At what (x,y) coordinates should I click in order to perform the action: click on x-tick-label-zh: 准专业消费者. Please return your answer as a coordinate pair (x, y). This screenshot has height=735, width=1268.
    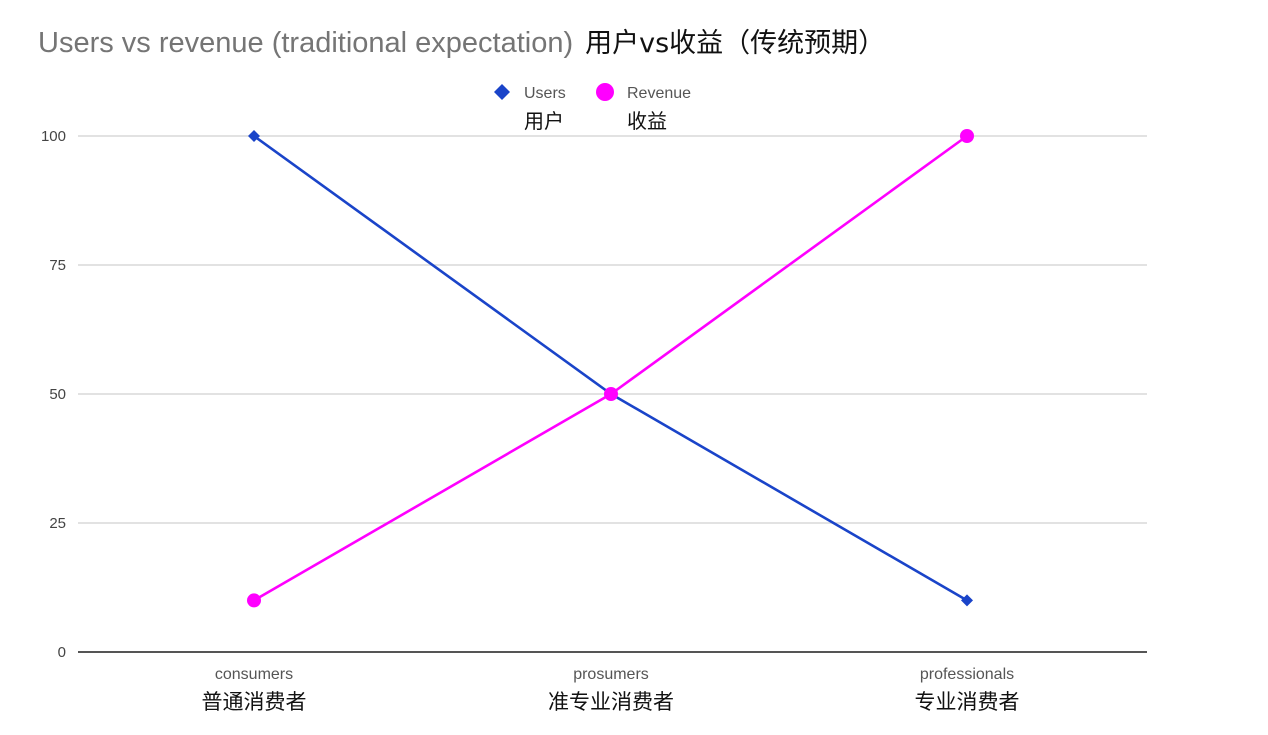
    Looking at the image, I should click on (611, 702).